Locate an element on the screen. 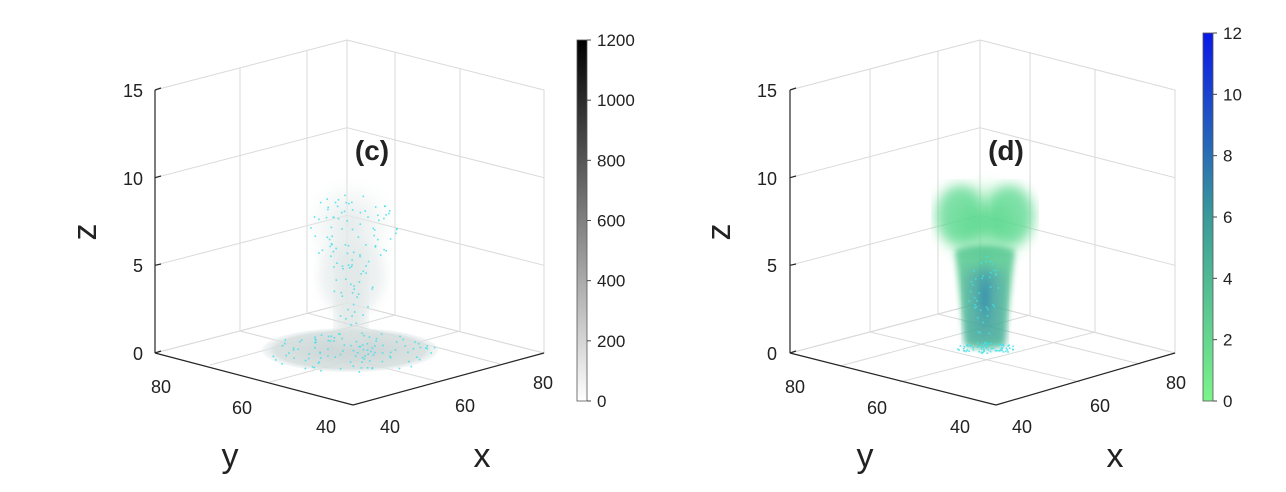  panel-c-colorbar: 0 200 400 600 800 1000 1200 is located at coordinates (605, 221).